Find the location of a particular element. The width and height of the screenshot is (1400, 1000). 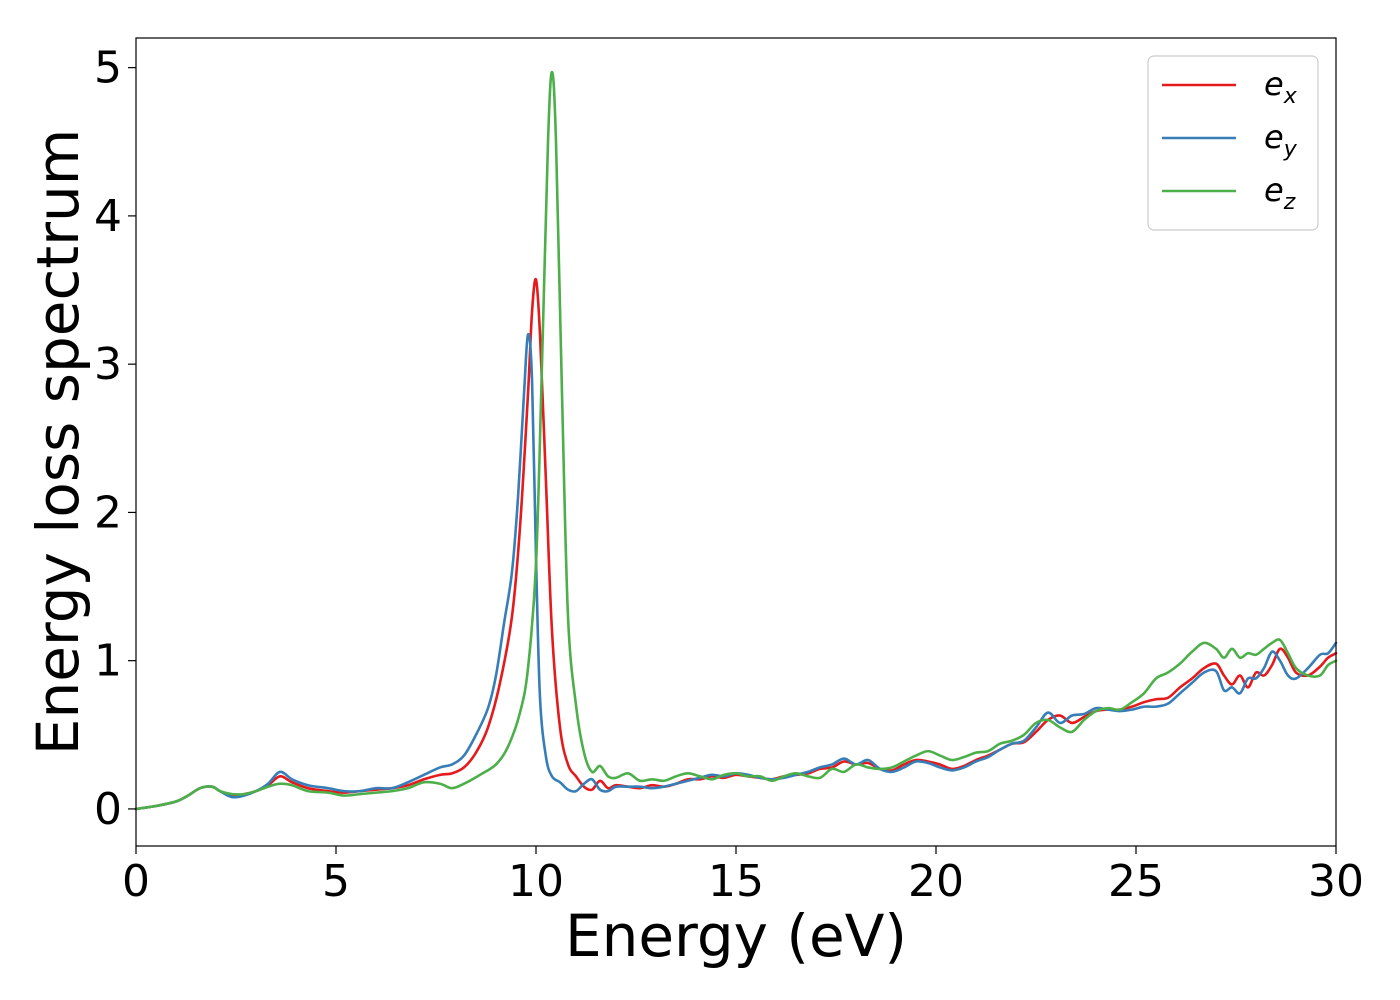

legend: ex ey ez is located at coordinates (1233, 143).